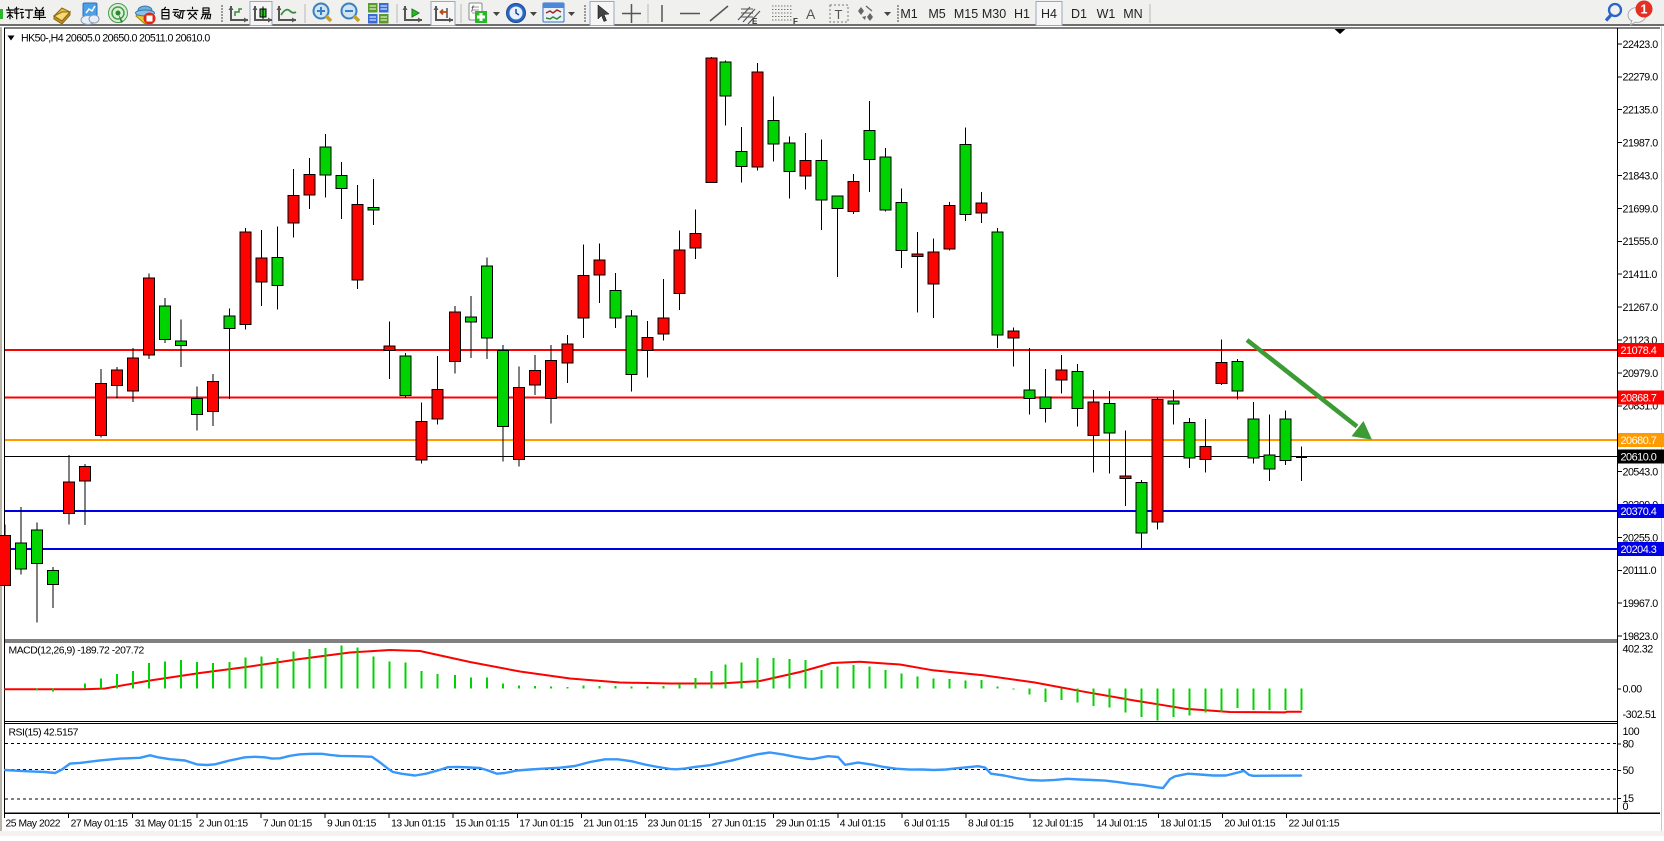 Image resolution: width=1664 pixels, height=841 pixels. Describe the element at coordinates (1641, 374) in the screenshot. I see `svg-text: 20979.0` at that location.